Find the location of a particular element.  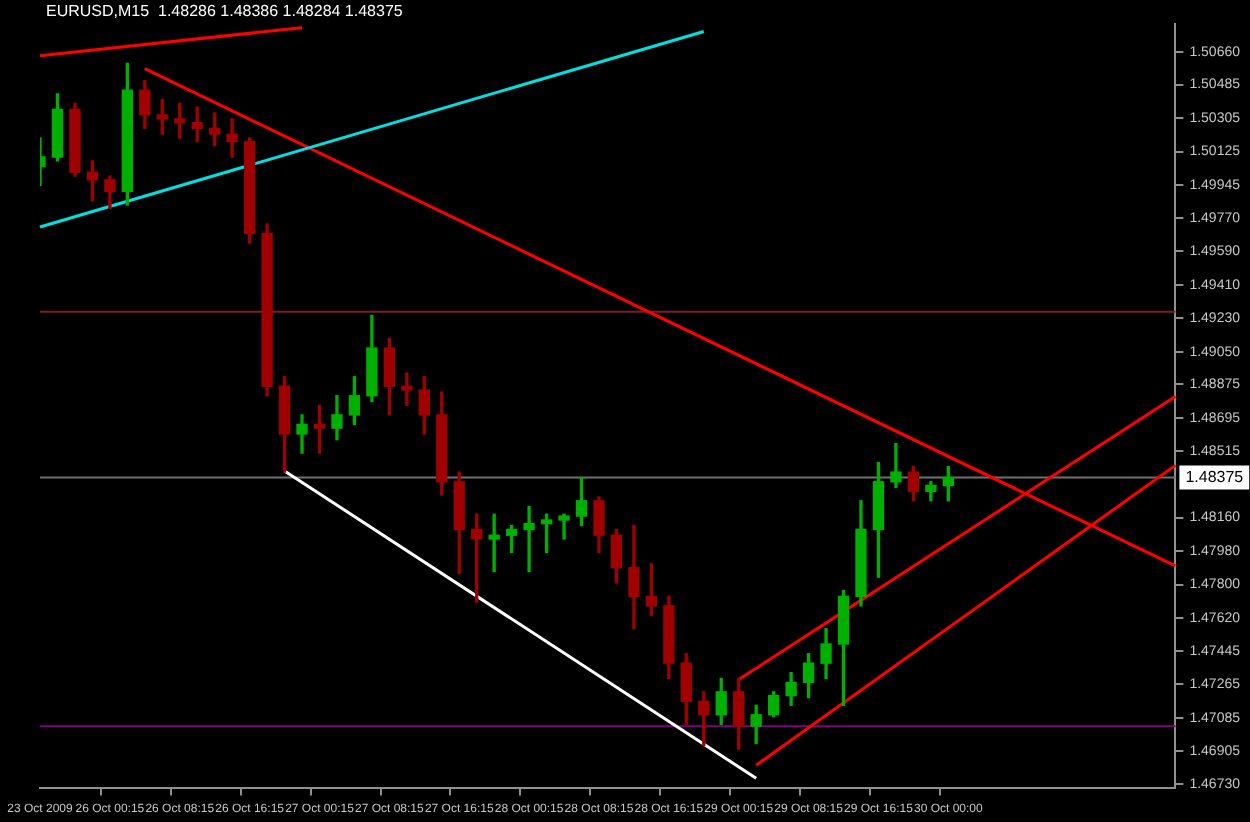

chart-title: EURUSD,M15 1.48286 1.48386 1.48284 1.48375 is located at coordinates (225, 11).